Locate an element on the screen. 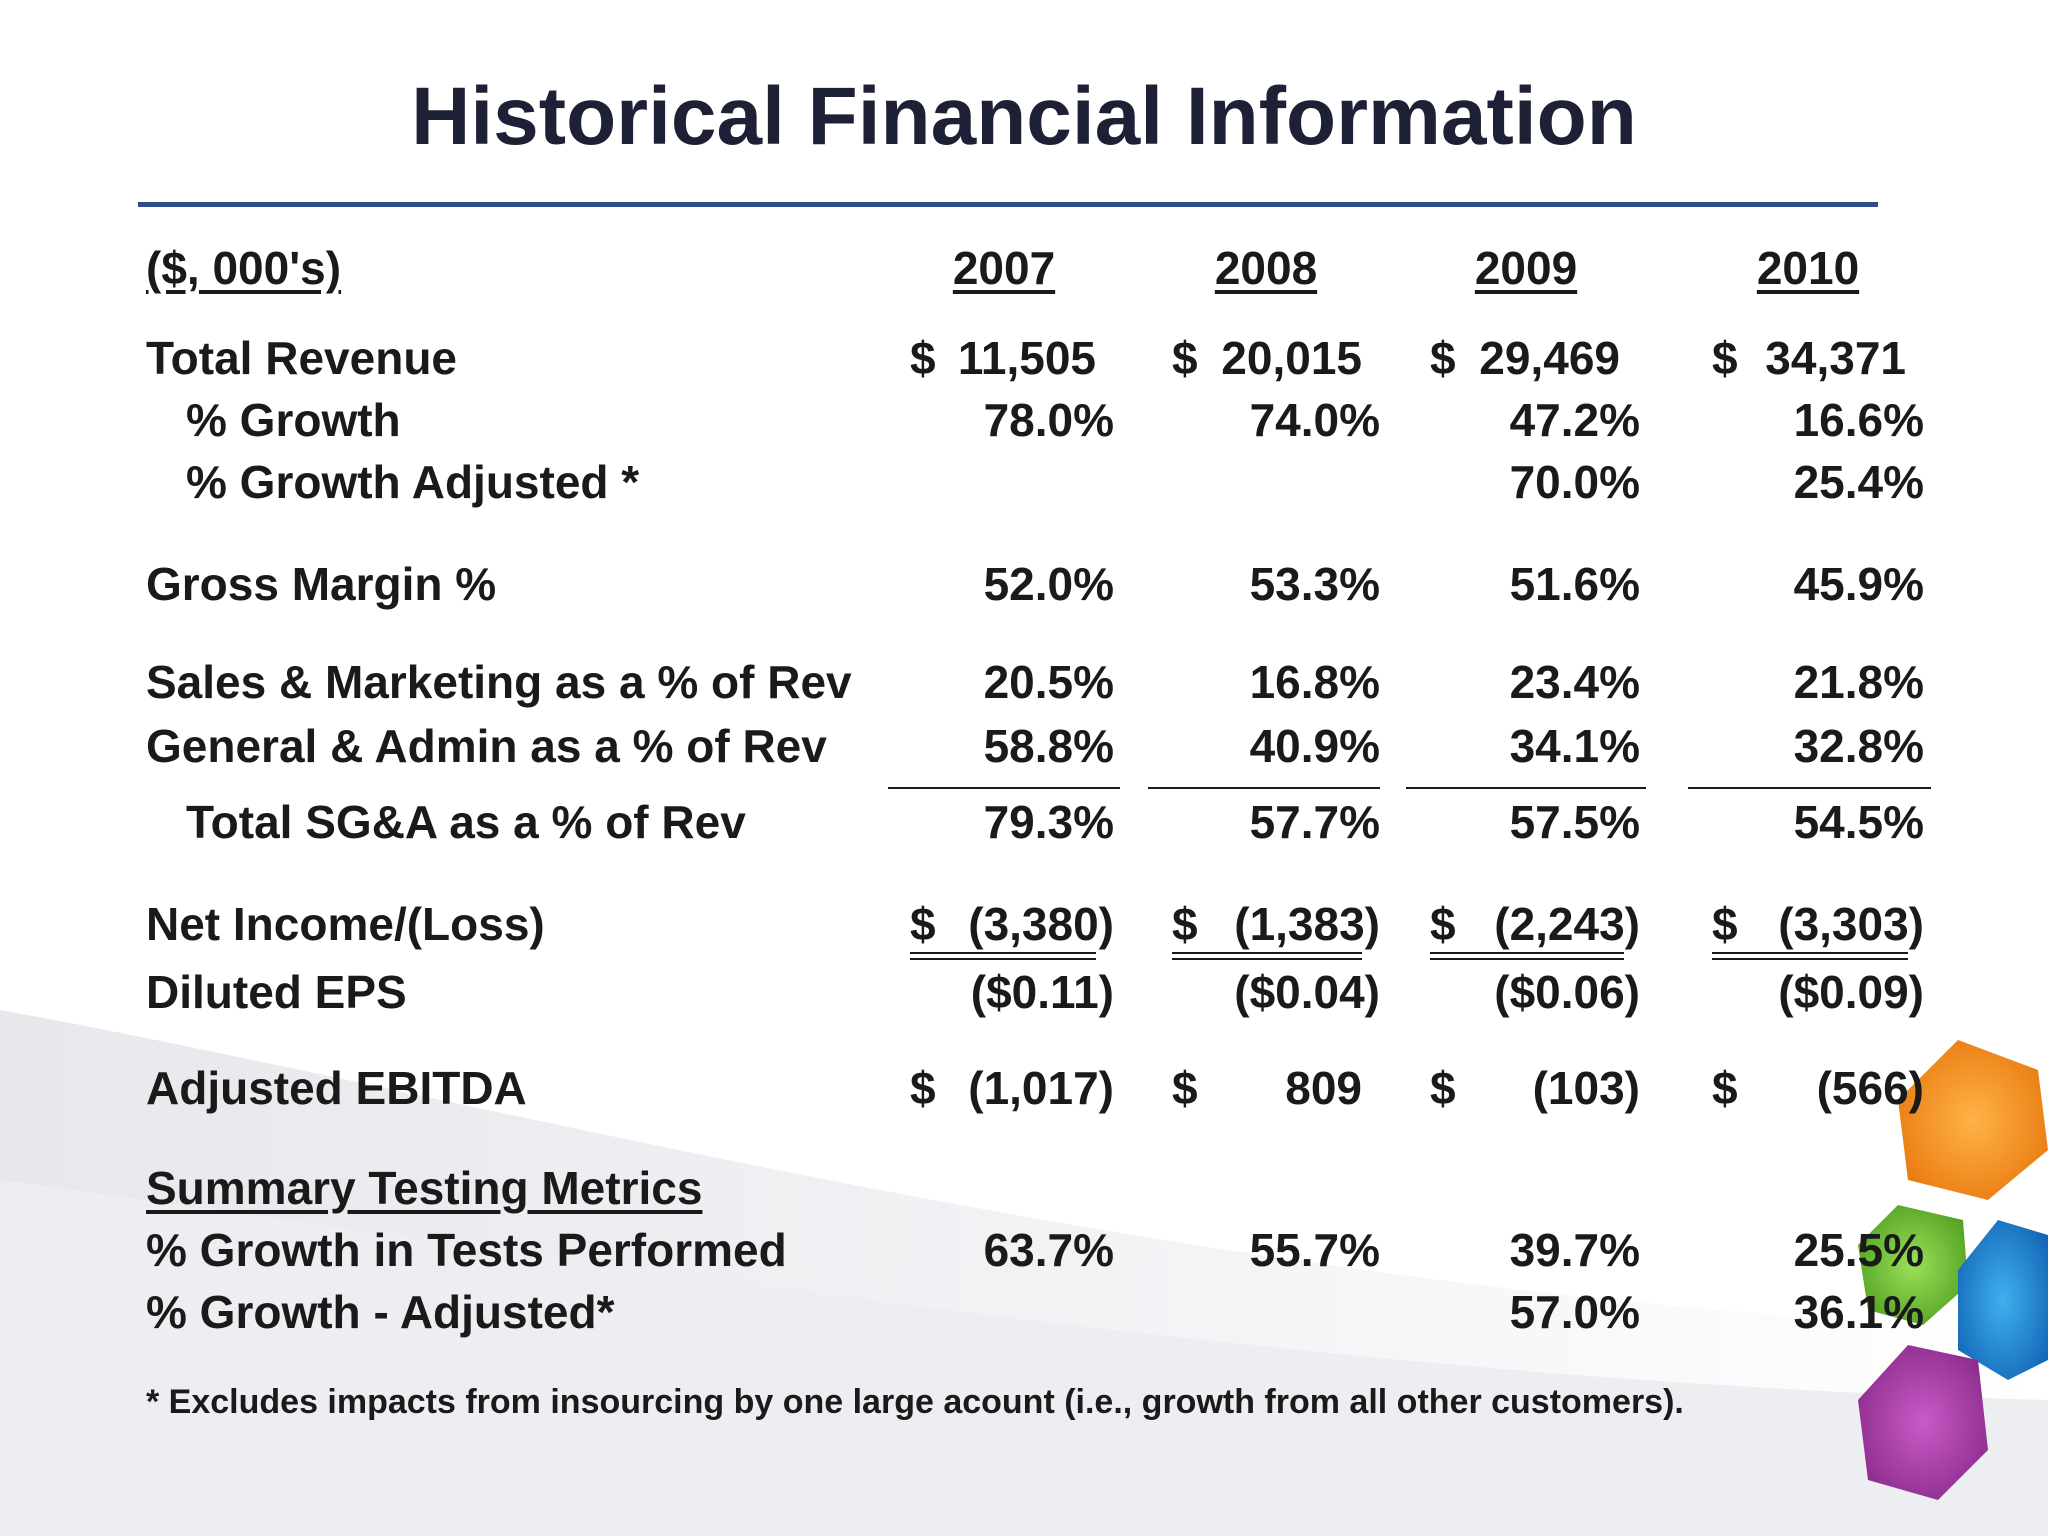  diluted-eps-2008: ($0.04) is located at coordinates (1307, 992).